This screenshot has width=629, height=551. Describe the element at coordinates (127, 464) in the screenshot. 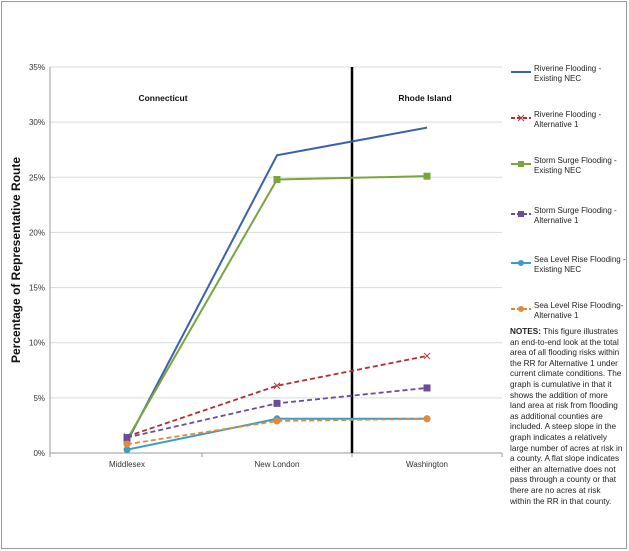

I see `x-tick-label: Middlesex` at that location.